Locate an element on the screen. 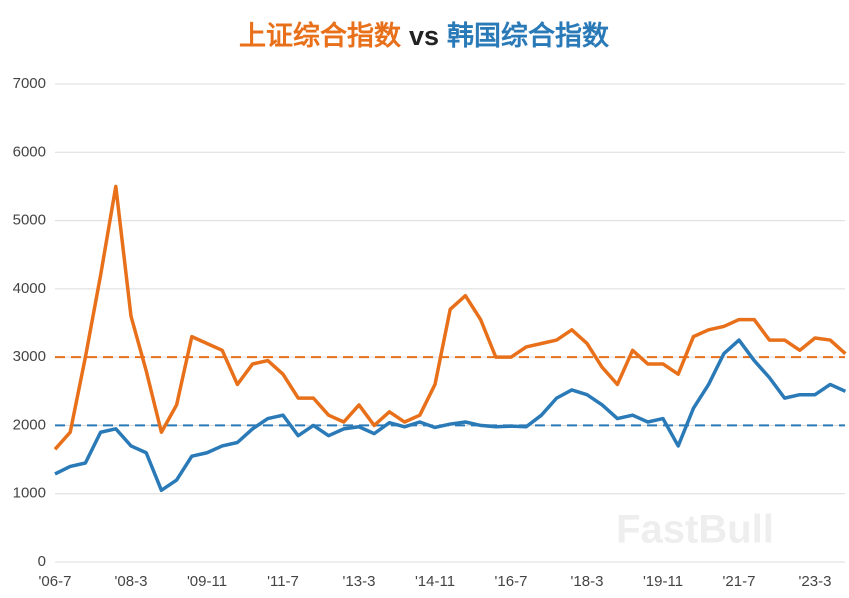  x-tick-label: '23-3 is located at coordinates (815, 581).